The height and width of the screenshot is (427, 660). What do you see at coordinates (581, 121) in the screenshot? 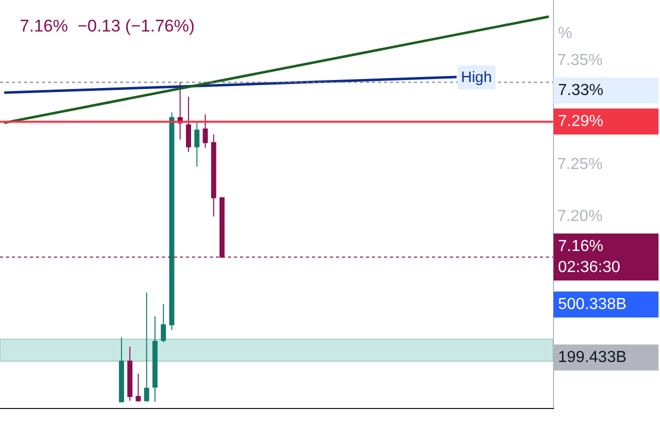
I see `ref-line-label: 7.29%` at bounding box center [581, 121].